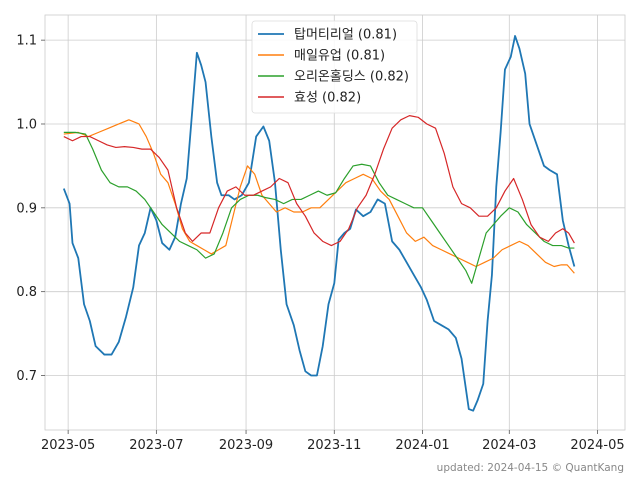 The width and height of the screenshot is (640, 480). Describe the element at coordinates (345, 35) in the screenshot. I see `legend-label: 탑머티리얼 (0.81)` at that location.